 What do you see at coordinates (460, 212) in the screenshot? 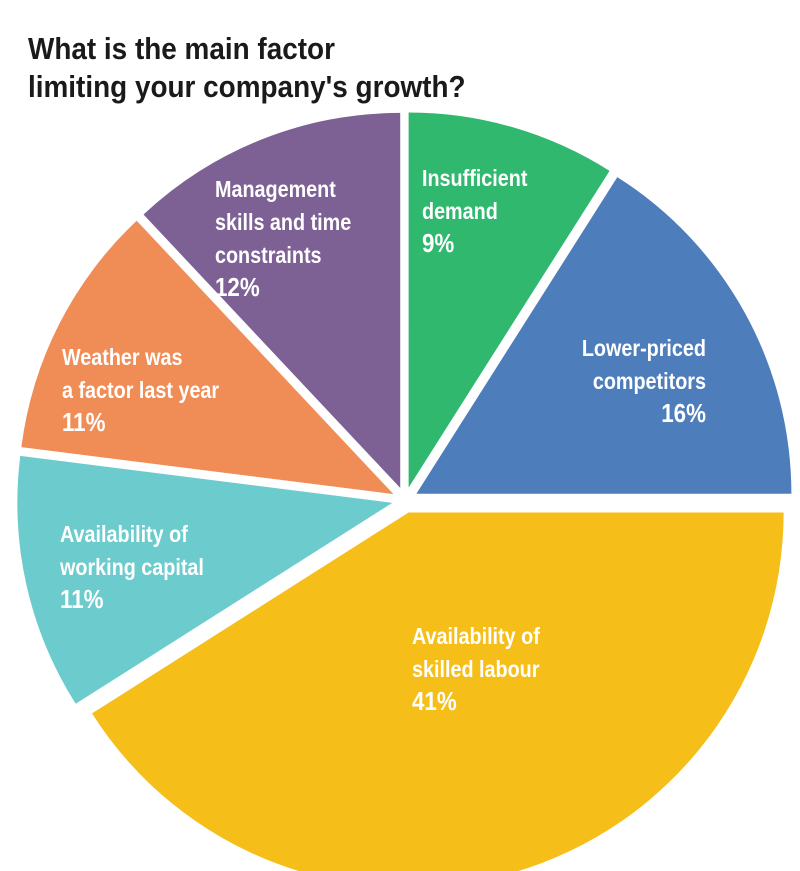
I see `slice-category-label: demand` at bounding box center [460, 212].